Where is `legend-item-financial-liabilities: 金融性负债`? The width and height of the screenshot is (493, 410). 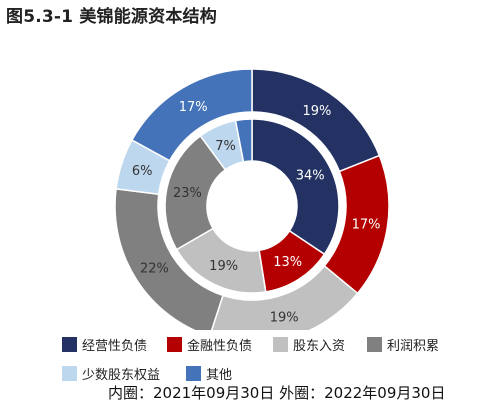 legend-item-financial-liabilities: 金融性负债 is located at coordinates (209, 344).